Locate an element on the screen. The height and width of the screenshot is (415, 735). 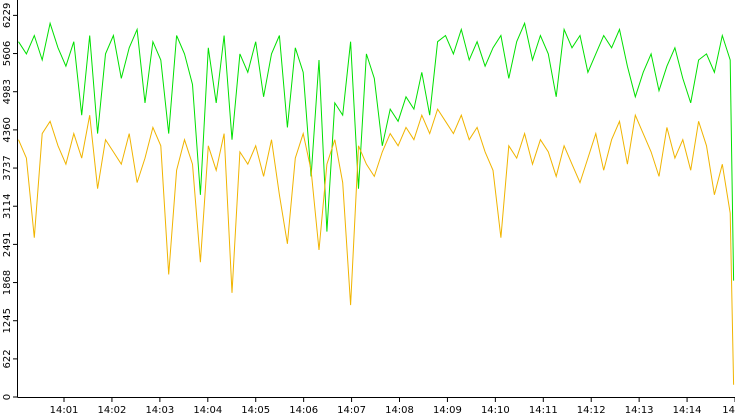
x-tick-label: 14:09 is located at coordinates (447, 410).